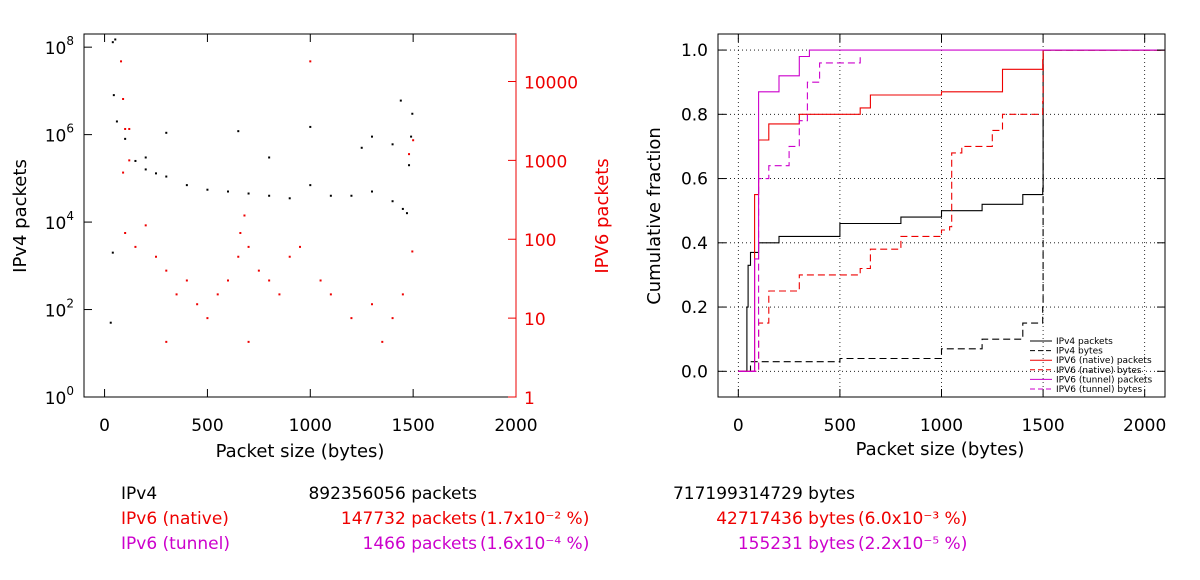 This screenshot has height=580, width=1200. Describe the element at coordinates (408, 519) in the screenshot. I see `packet-count: 147732 packets` at that location.